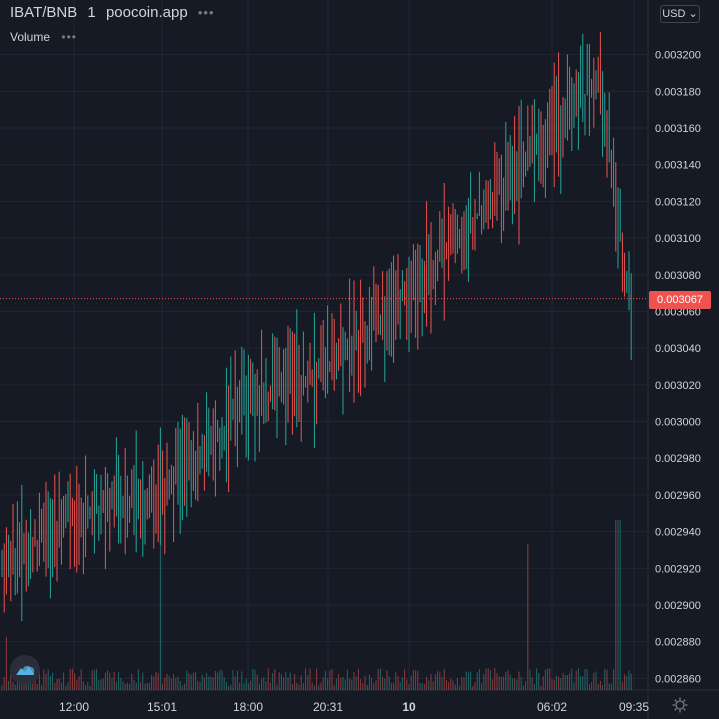 This screenshot has width=719, height=719. I want to click on y-tick-label: 0.003180, so click(678, 92).